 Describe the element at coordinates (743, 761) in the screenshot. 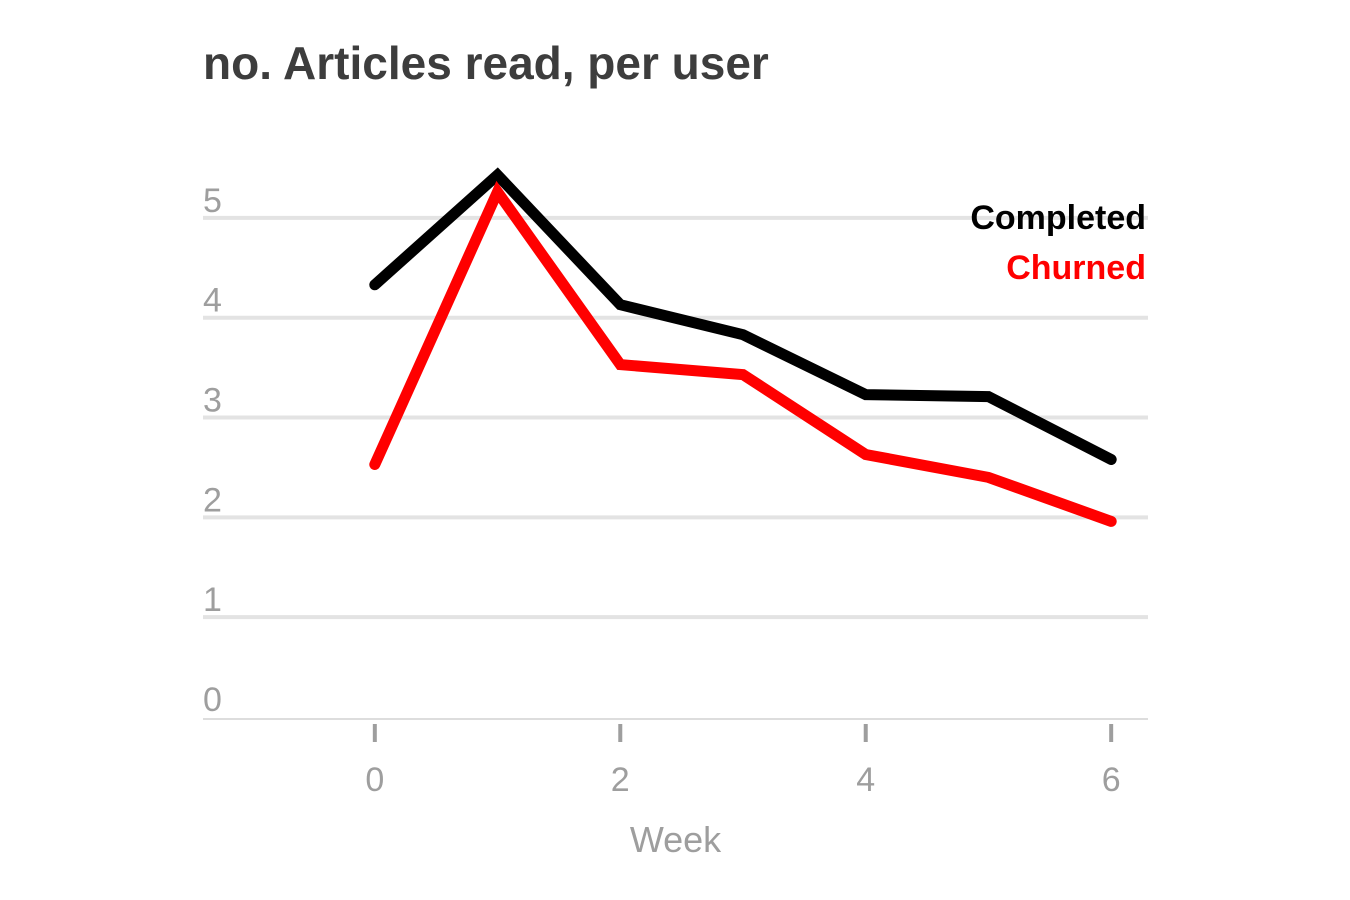

I see `x-axis-ticks: 0 2 4 6` at that location.